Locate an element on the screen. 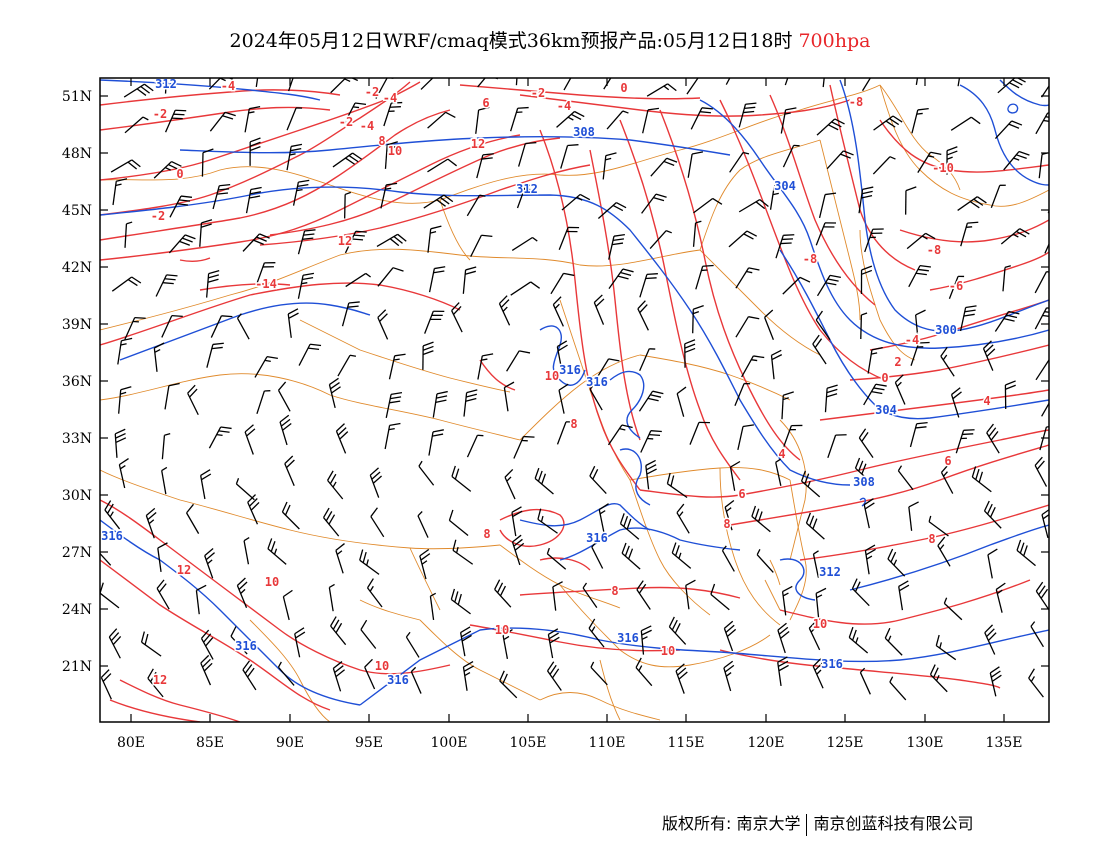 This screenshot has width=1100, height=850. lon-tick-label: 95E is located at coordinates (369, 743).